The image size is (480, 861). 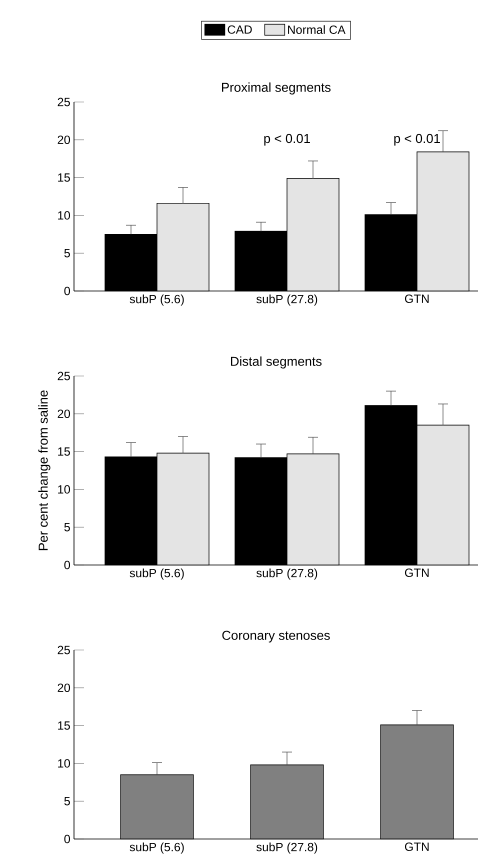 What do you see at coordinates (276, 636) in the screenshot?
I see `chart-title: Coronary stenoses` at bounding box center [276, 636].